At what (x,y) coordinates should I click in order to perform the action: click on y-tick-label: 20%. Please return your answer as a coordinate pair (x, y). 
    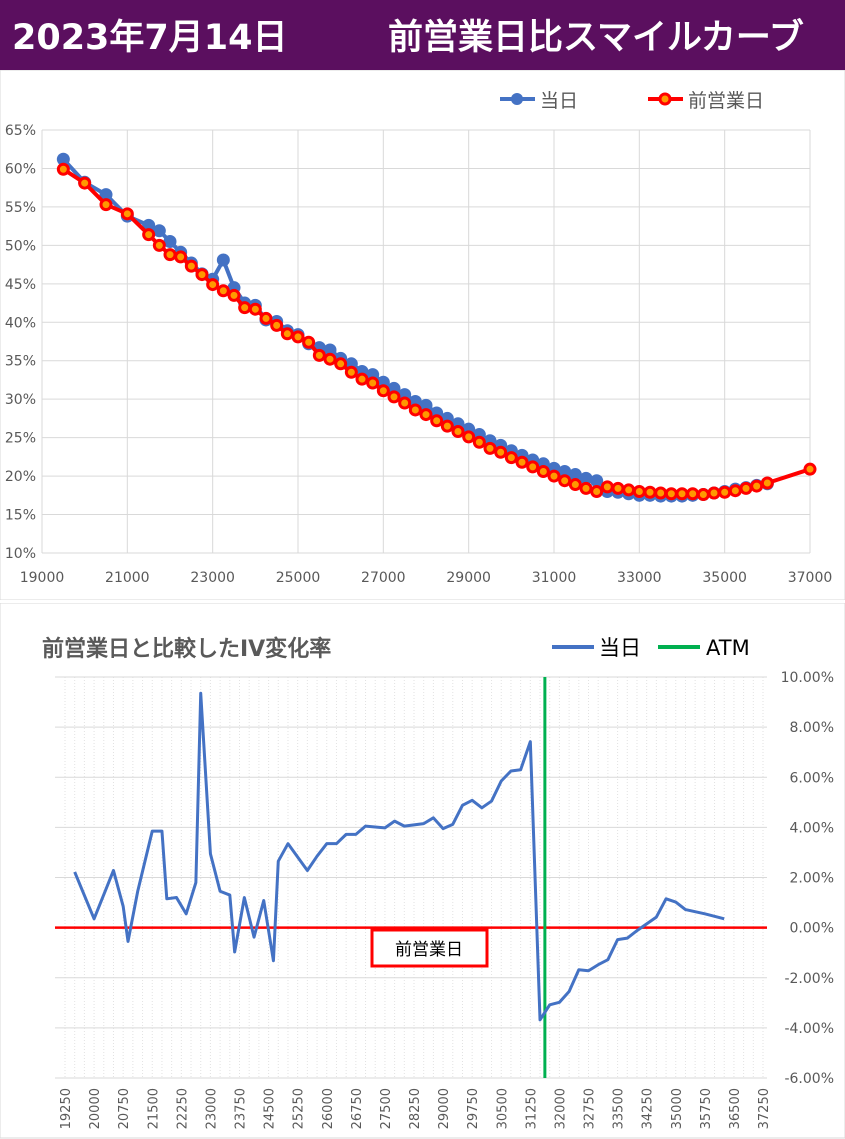
    Looking at the image, I should click on (20, 477).